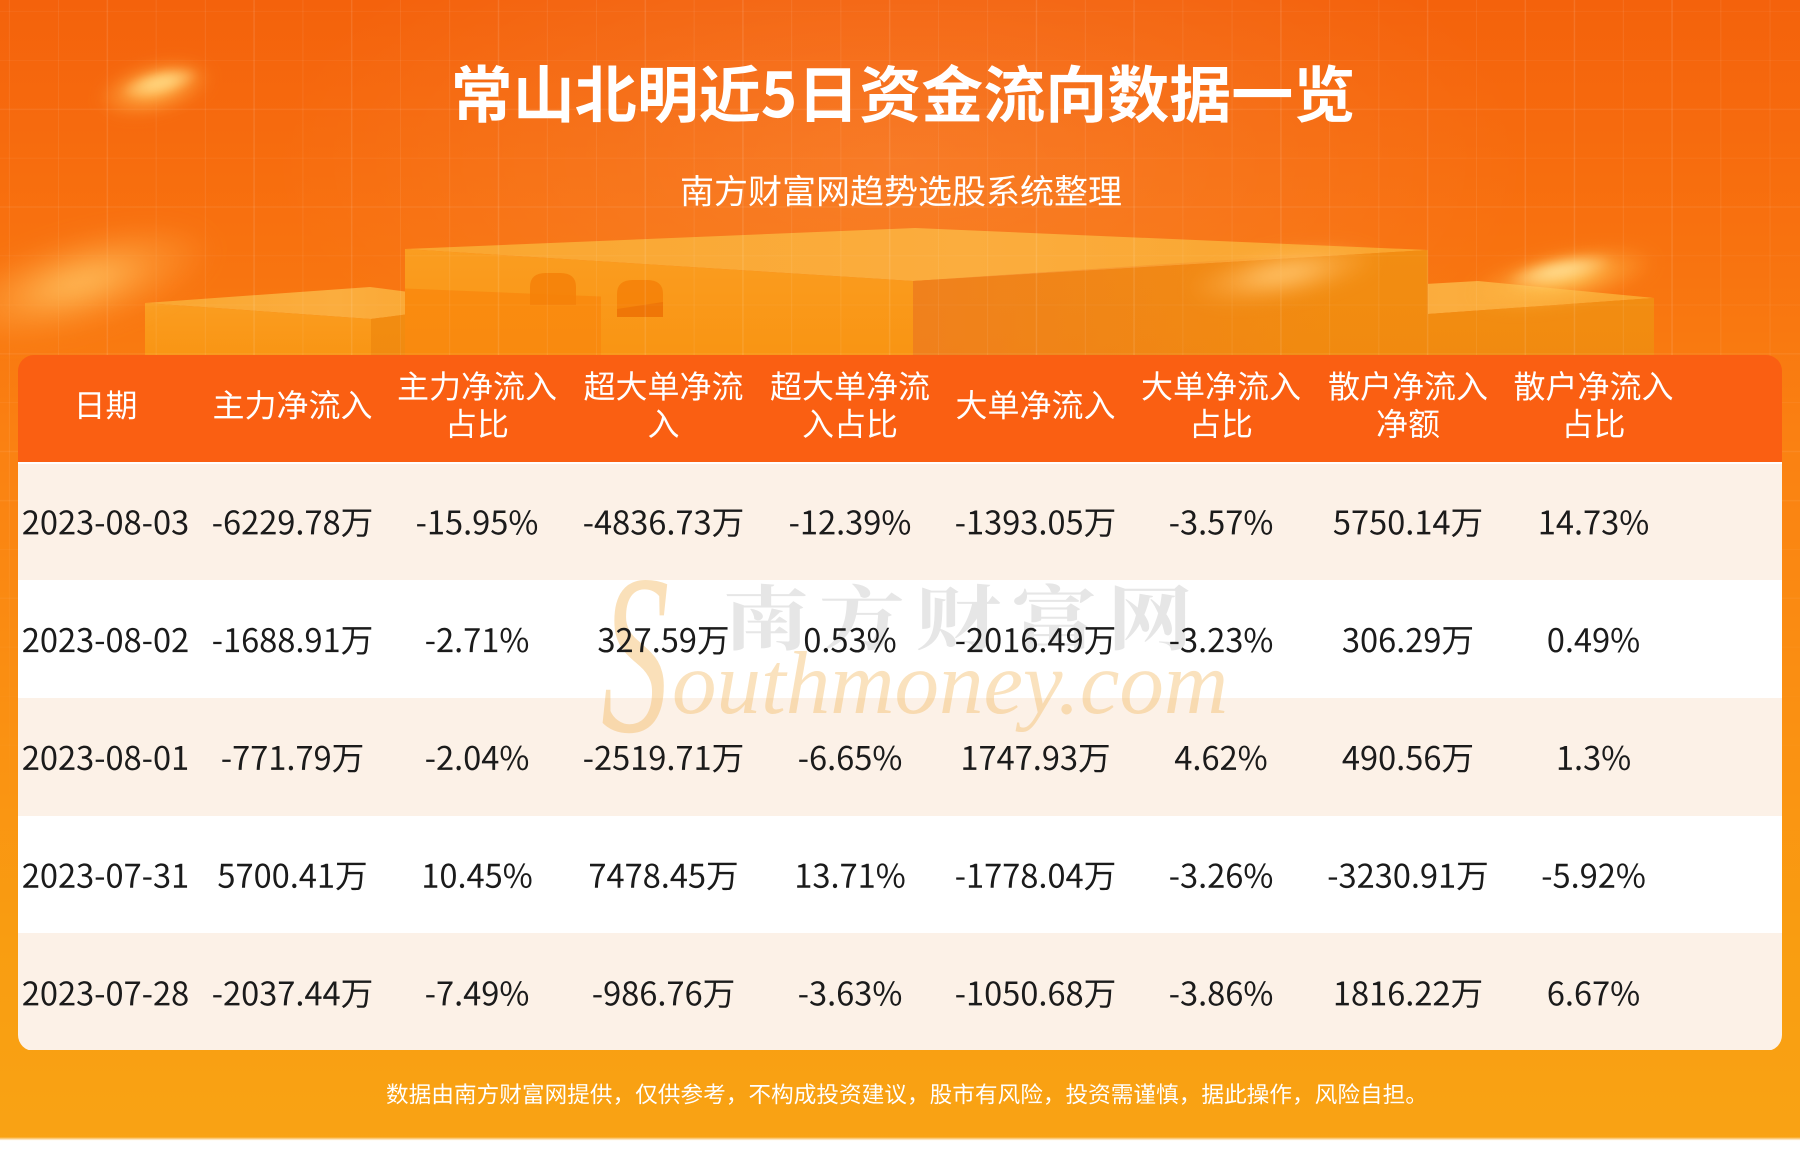 The width and height of the screenshot is (1800, 1150). What do you see at coordinates (635, 653) in the screenshot?
I see `svg-text: S` at bounding box center [635, 653].